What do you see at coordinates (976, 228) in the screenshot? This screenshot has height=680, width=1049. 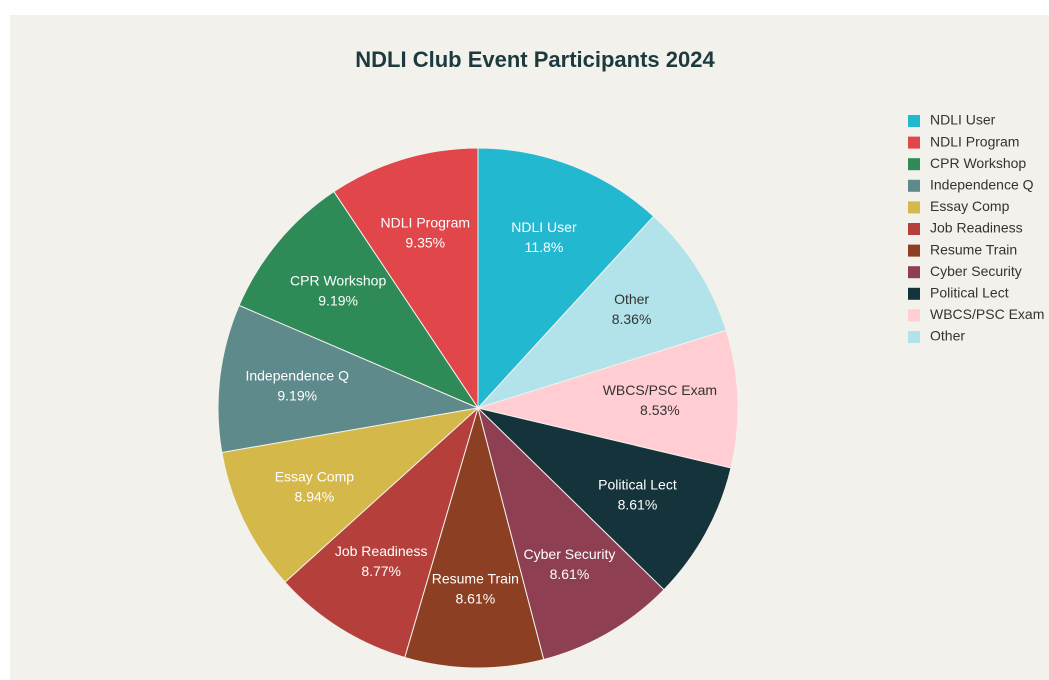 I see `legend-label: Job Readiness` at bounding box center [976, 228].